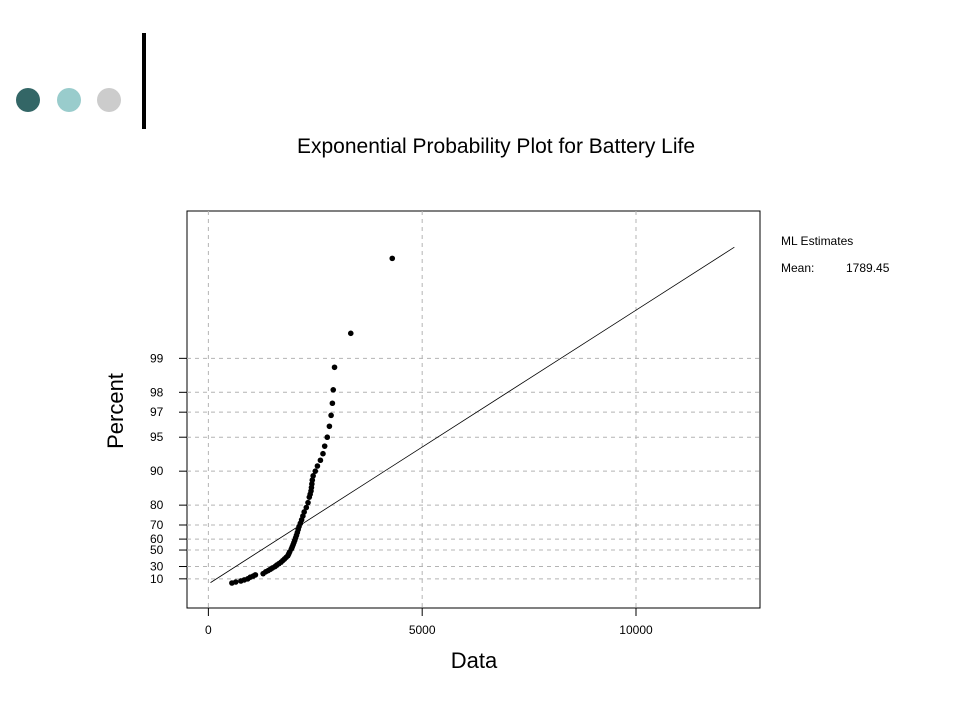  I want to click on y-tick-label: 95, so click(157, 437).